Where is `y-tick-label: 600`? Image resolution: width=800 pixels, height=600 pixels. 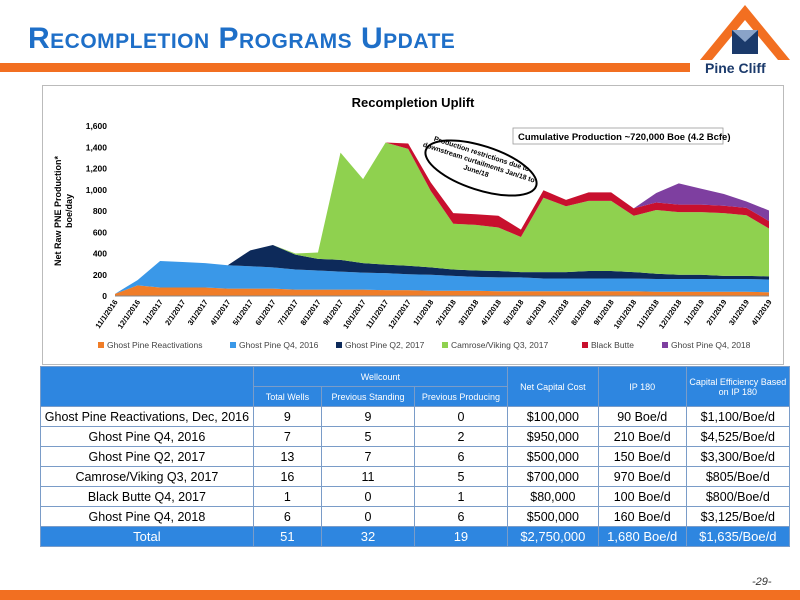 y-tick-label: 600 is located at coordinates (100, 232).